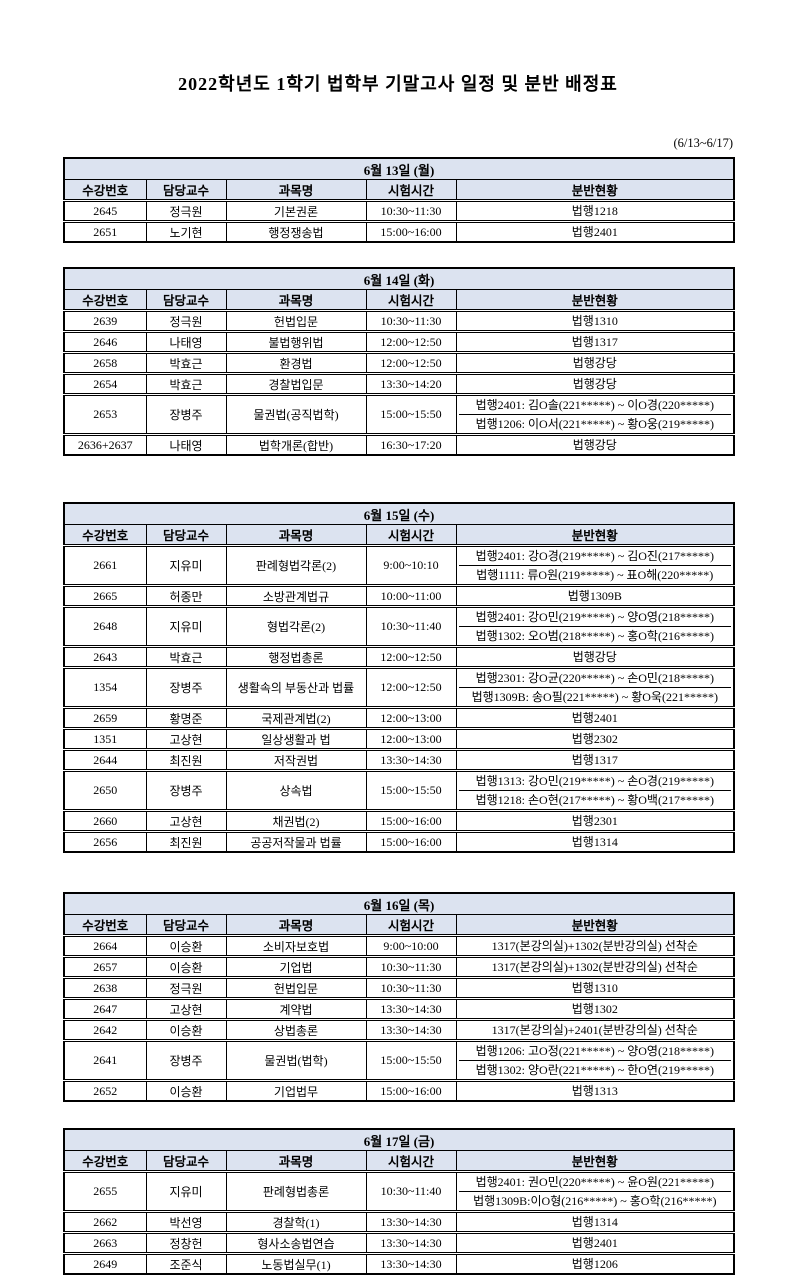 This screenshot has width=793, height=1275. What do you see at coordinates (594, 739) in the screenshot?
I see `assignment-line: 법행2302` at bounding box center [594, 739].